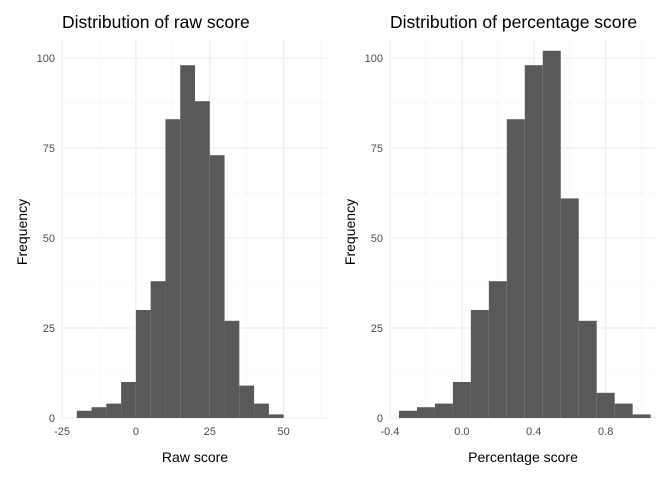  What do you see at coordinates (172, 432) in the screenshot?
I see `x-tick-labels: -25 0 25 50` at bounding box center [172, 432].